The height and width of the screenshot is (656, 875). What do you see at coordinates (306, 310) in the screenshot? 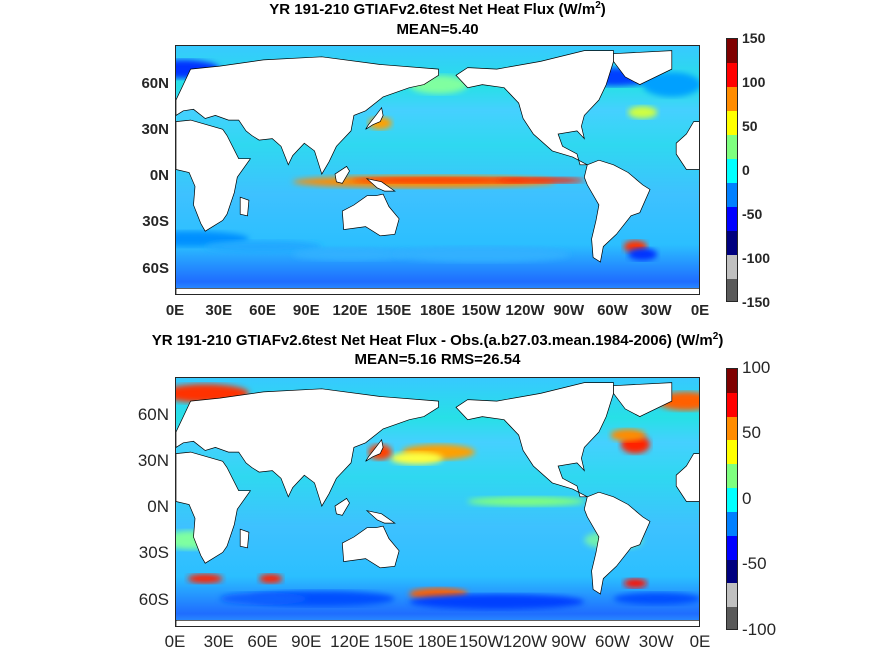
I see `x-tick-label: 90E` at bounding box center [306, 310].